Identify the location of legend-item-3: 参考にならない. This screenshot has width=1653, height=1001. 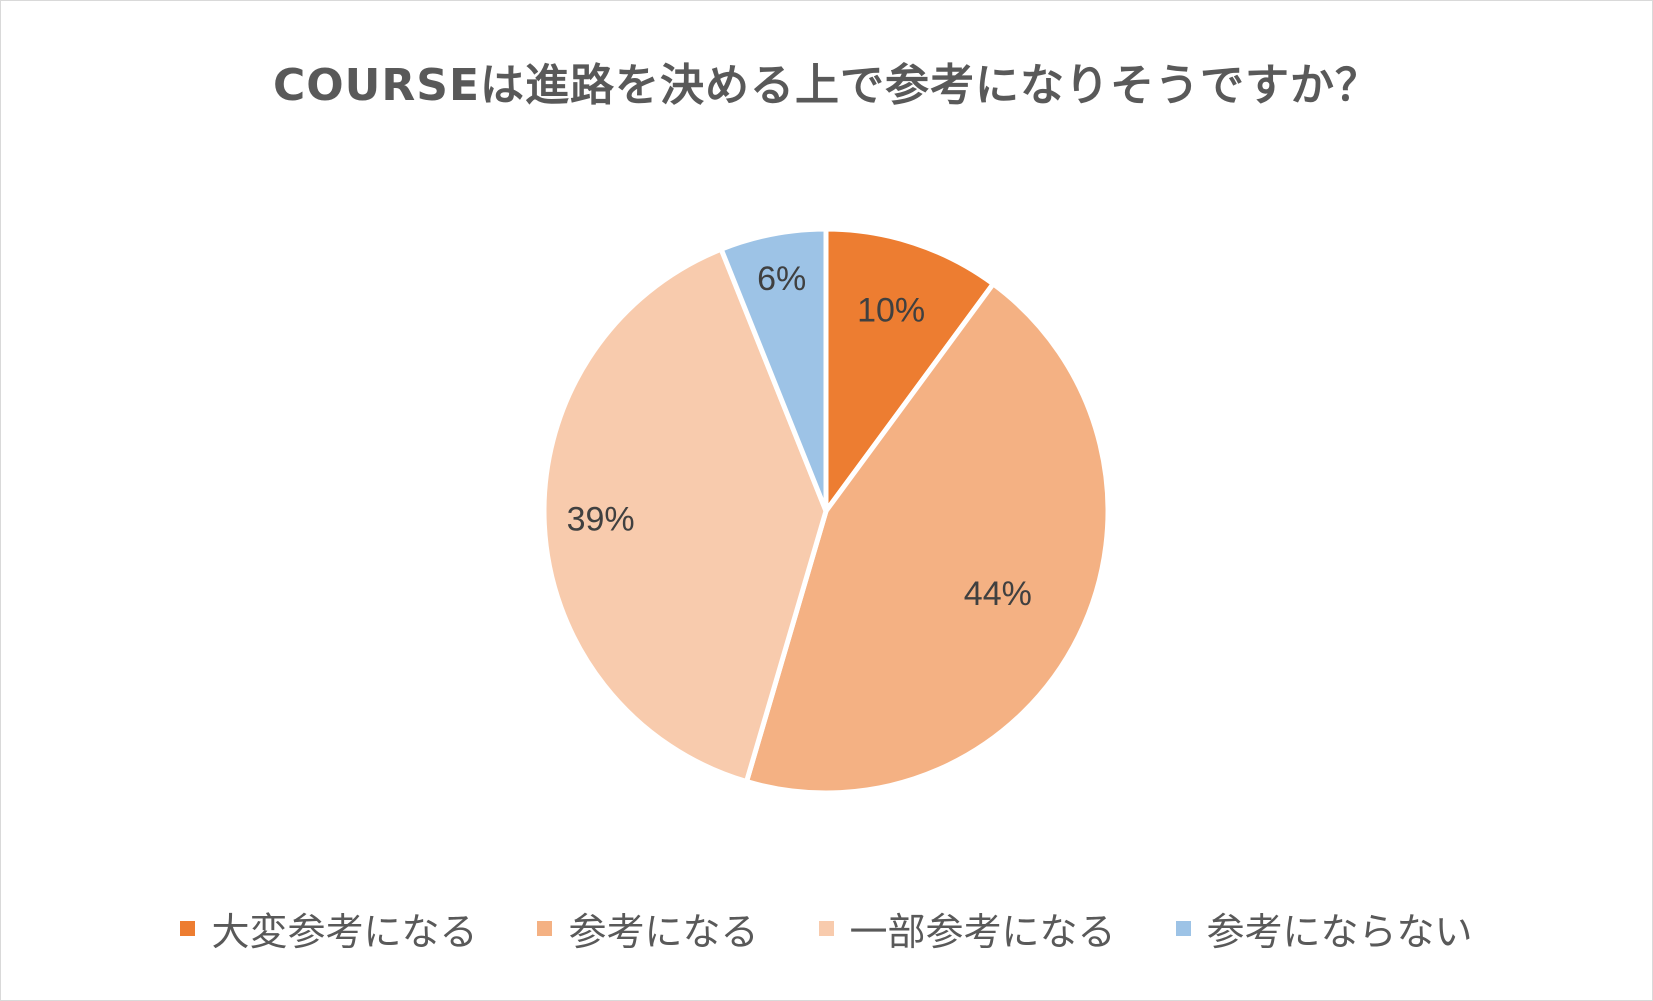
(1324, 928).